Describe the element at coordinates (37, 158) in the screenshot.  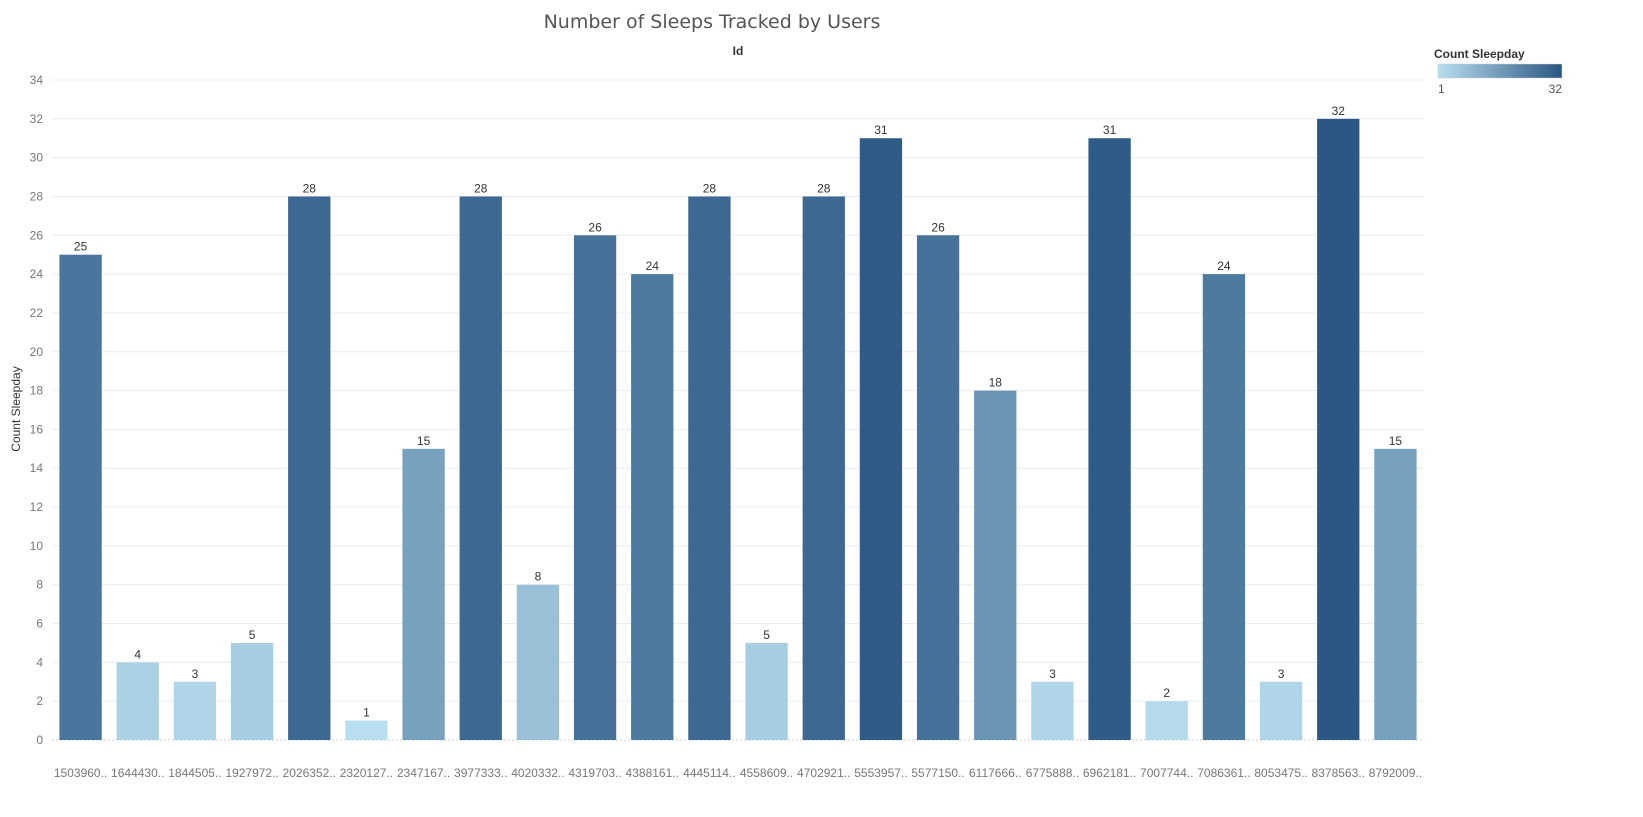
I see `y-tick-label: 30` at that location.